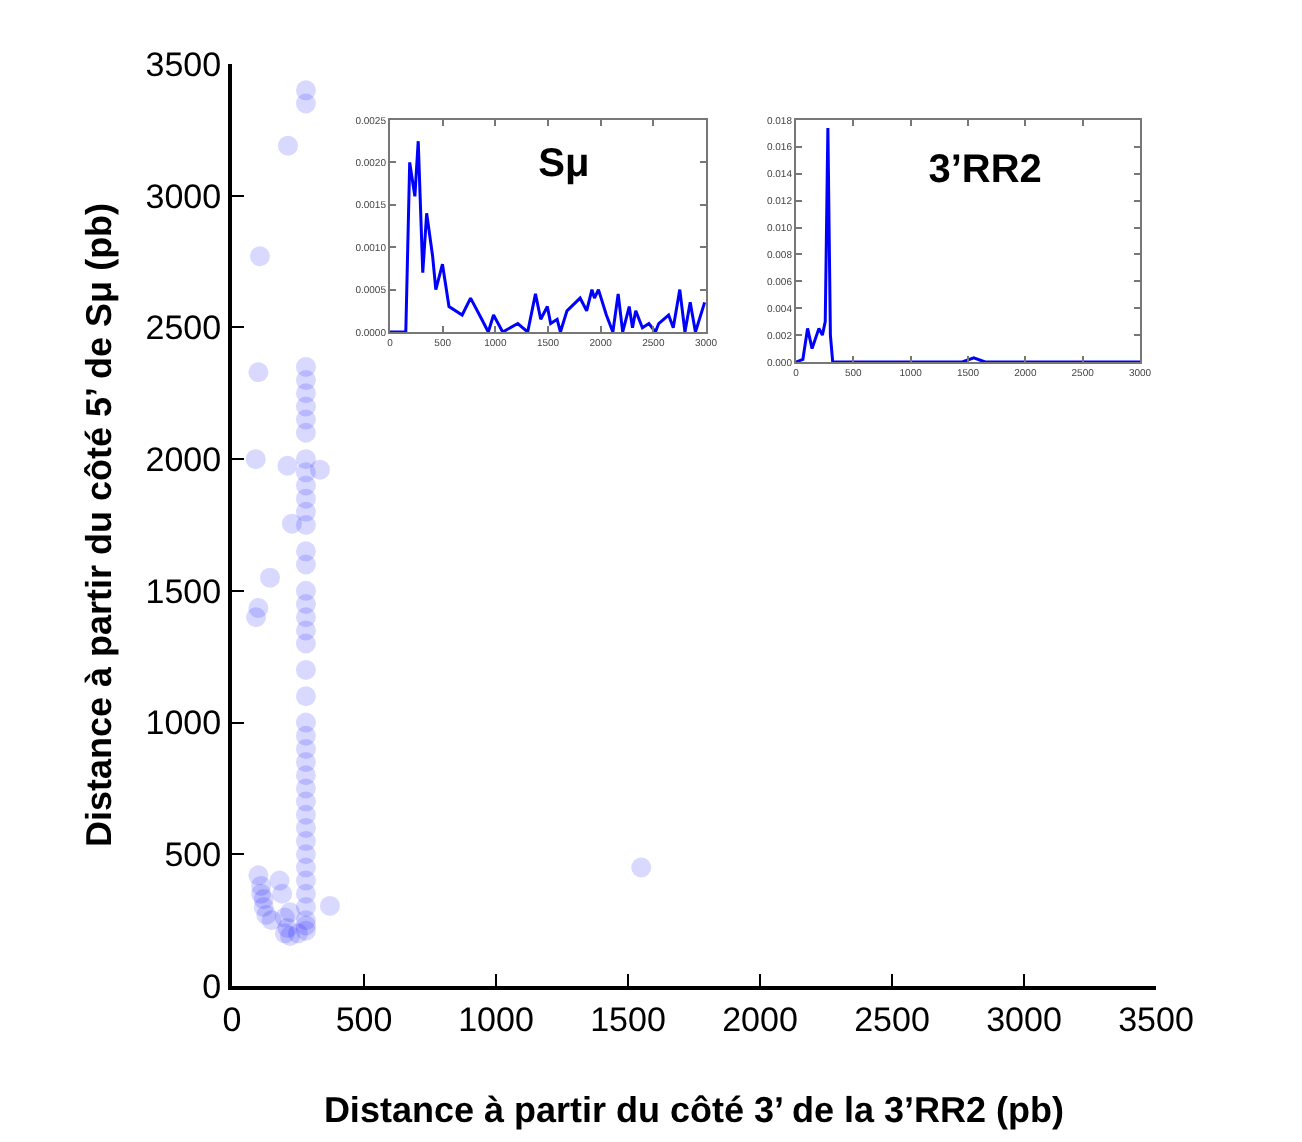 This screenshot has width=1302, height=1142. Describe the element at coordinates (694, 1110) in the screenshot. I see `x-axis-title: Distance à partir du côté 3’ de la 3’RR2 (pb)` at that location.